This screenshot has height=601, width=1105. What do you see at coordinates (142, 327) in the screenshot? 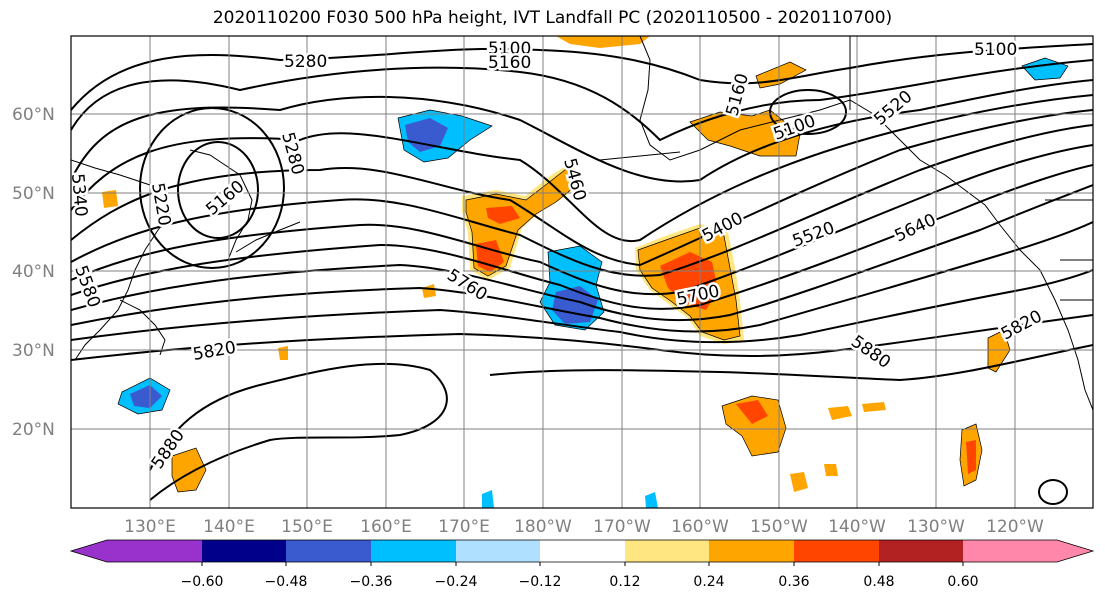
I see `coastline-japan` at bounding box center [142, 327].